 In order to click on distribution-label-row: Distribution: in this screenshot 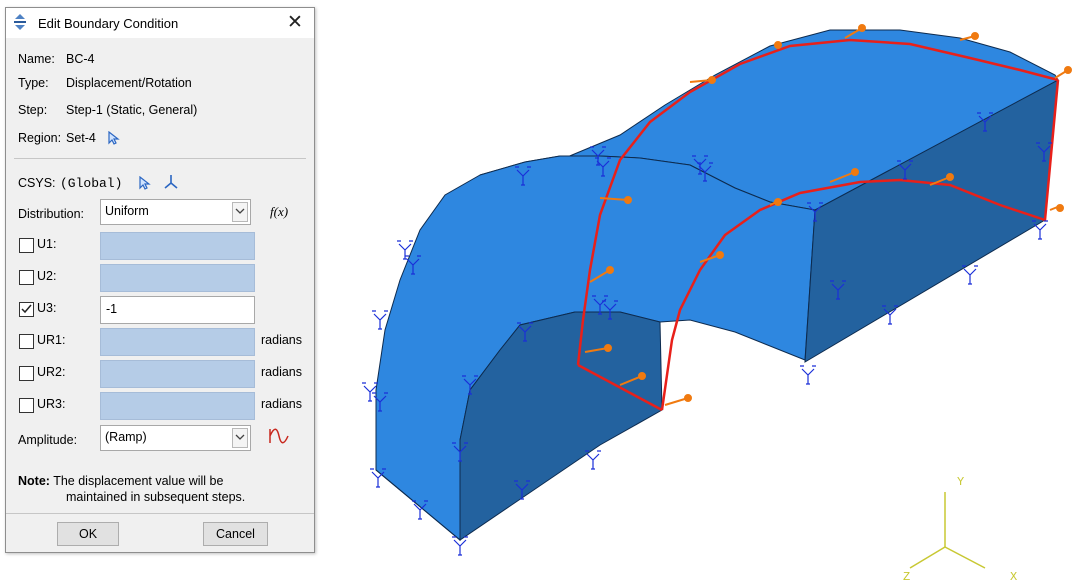, I will do `click(51, 214)`.